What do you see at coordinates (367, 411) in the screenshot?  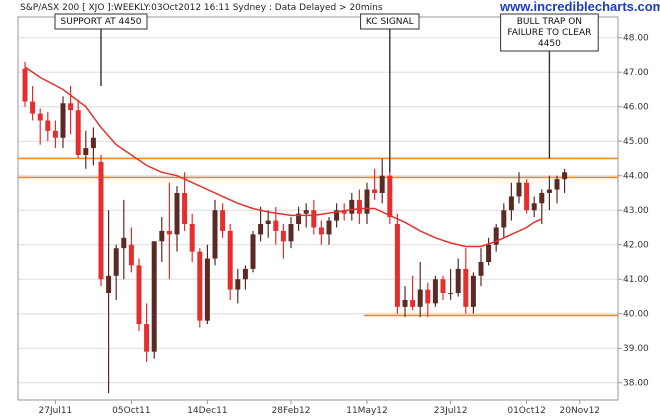 I see `x-tick-label: 11May12` at bounding box center [367, 411].